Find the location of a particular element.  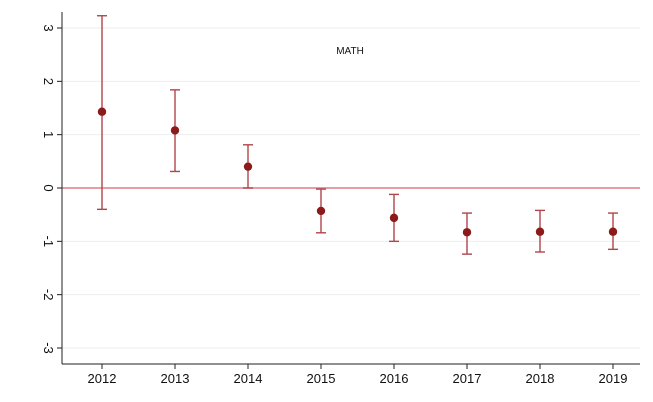

y-tick-label: 3 is located at coordinates (48, 27).